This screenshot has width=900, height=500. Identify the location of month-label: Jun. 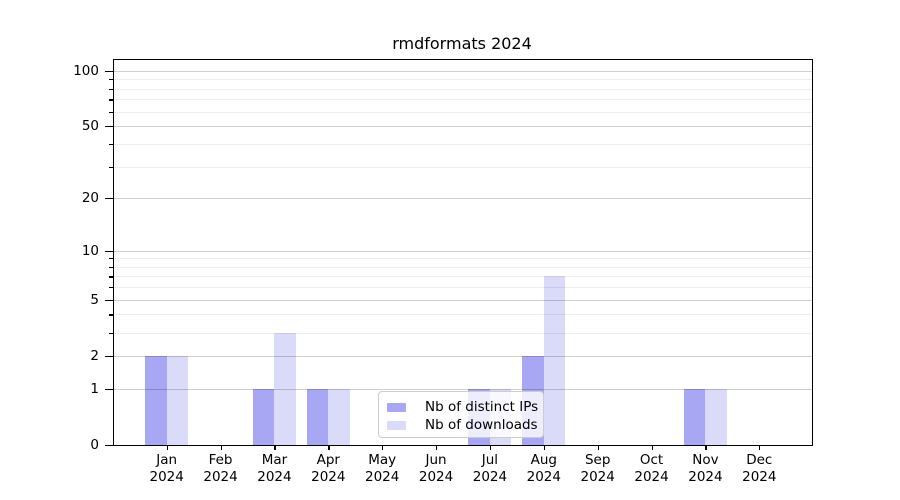
(436, 460).